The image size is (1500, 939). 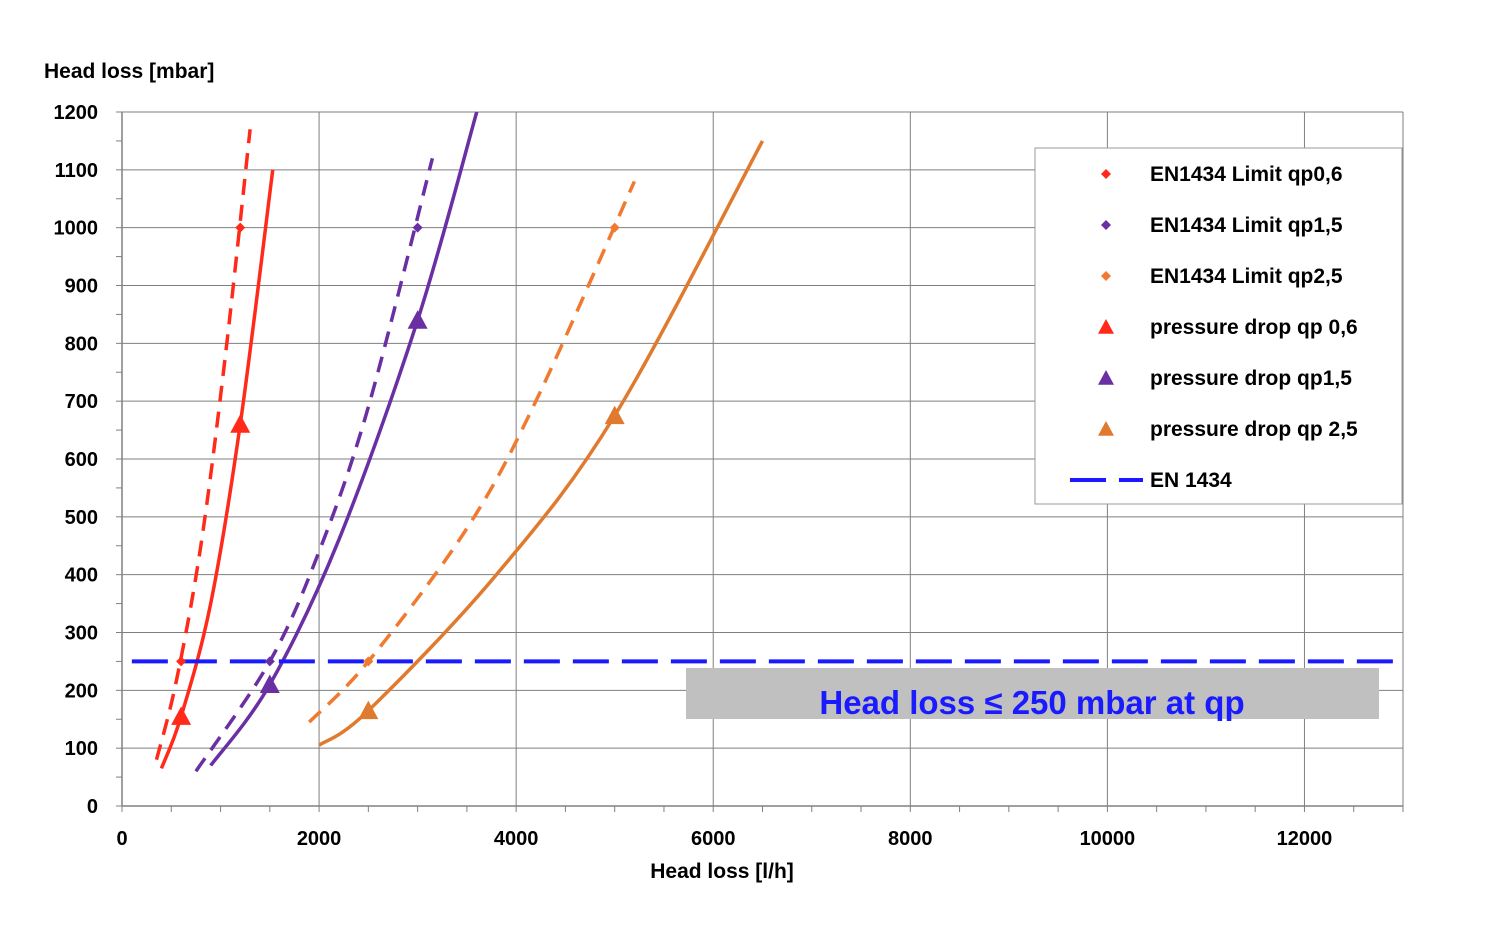 What do you see at coordinates (722, 871) in the screenshot?
I see `x-axis-title: Head loss [l/h]` at bounding box center [722, 871].